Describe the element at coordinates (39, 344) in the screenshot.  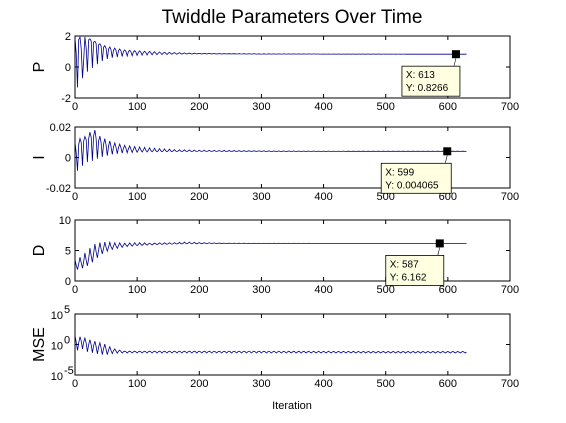
I see `y-axis-label-mse: MSE` at that location.